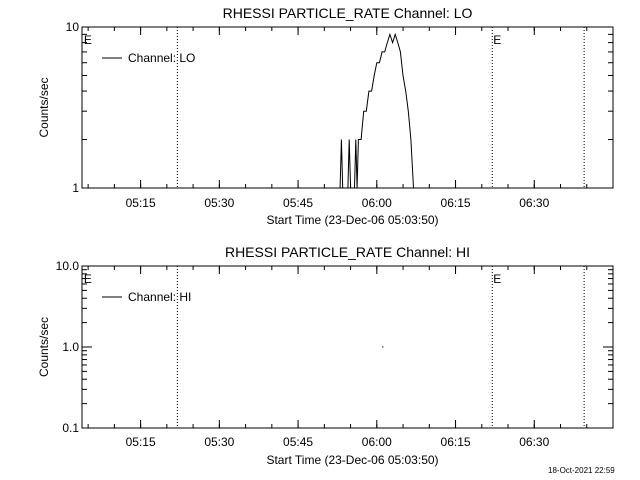 The image size is (640, 480). Describe the element at coordinates (70, 347) in the screenshot. I see `y-tick-label: 1.0` at that location.